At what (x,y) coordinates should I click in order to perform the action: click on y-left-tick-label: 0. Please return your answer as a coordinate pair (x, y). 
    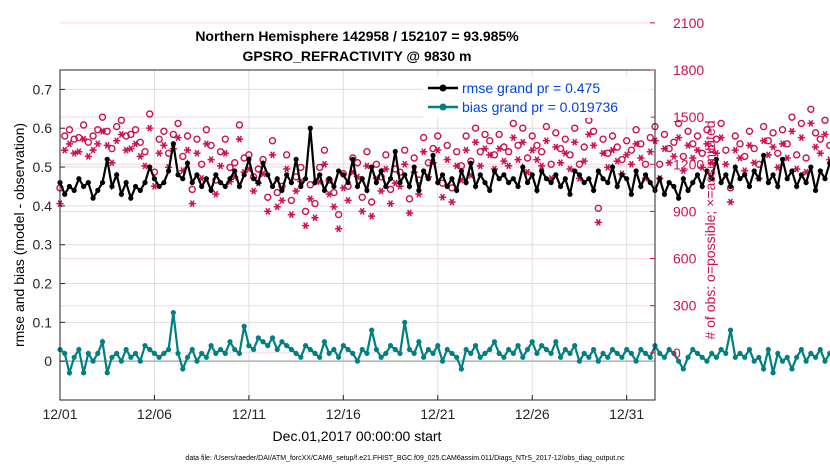
    Looking at the image, I should click on (48, 361).